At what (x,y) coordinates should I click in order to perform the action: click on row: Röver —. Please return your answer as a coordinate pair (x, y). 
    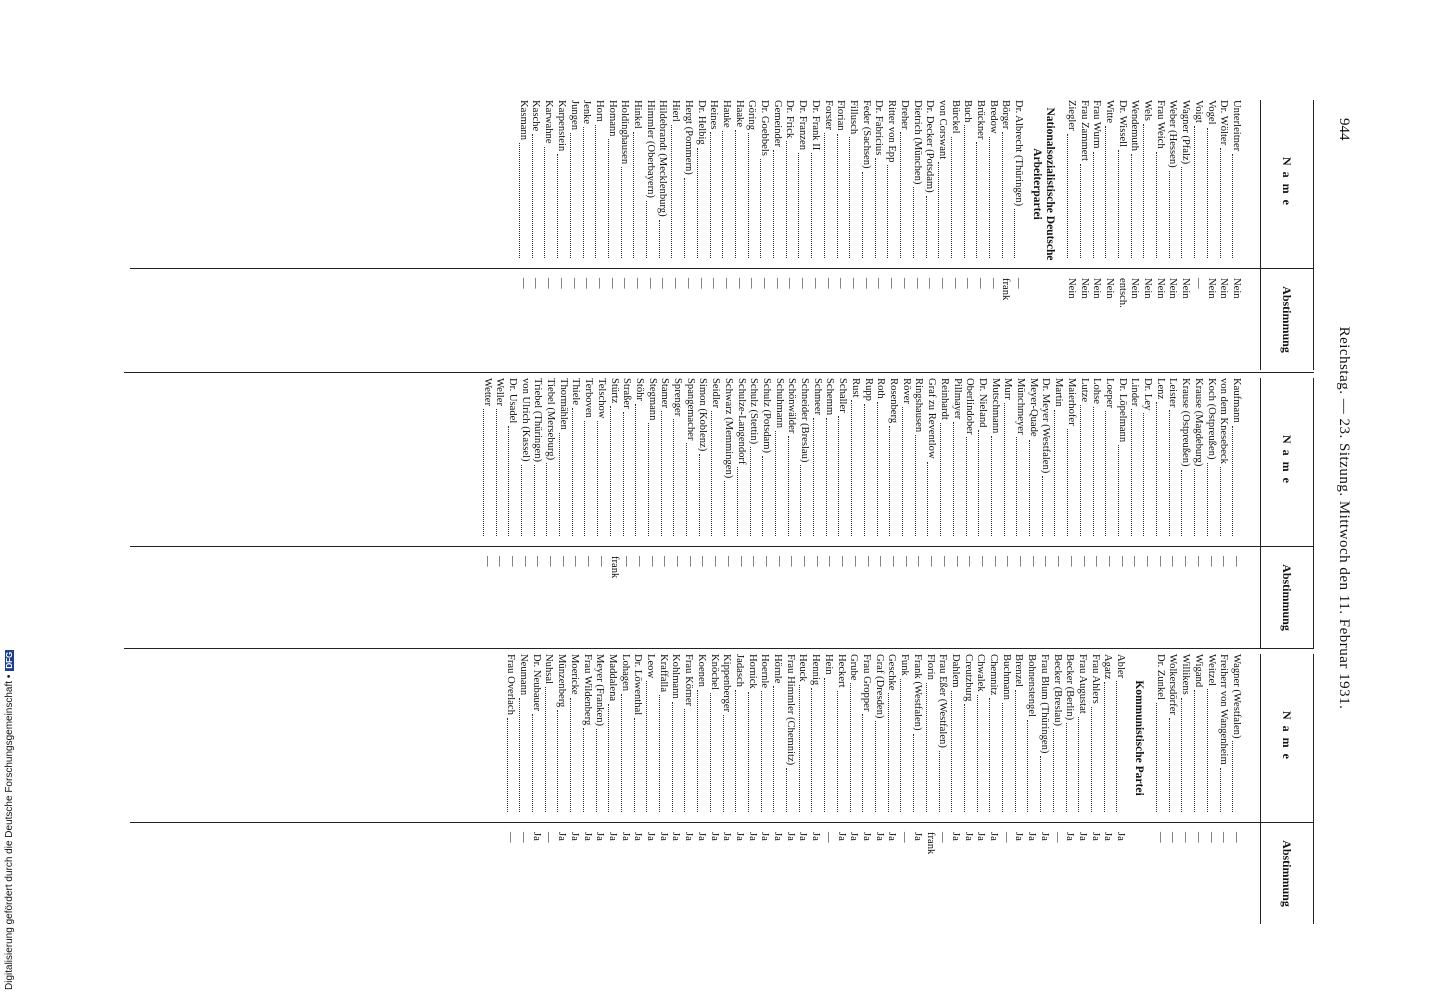
    Looking at the image, I should click on (905, 513).